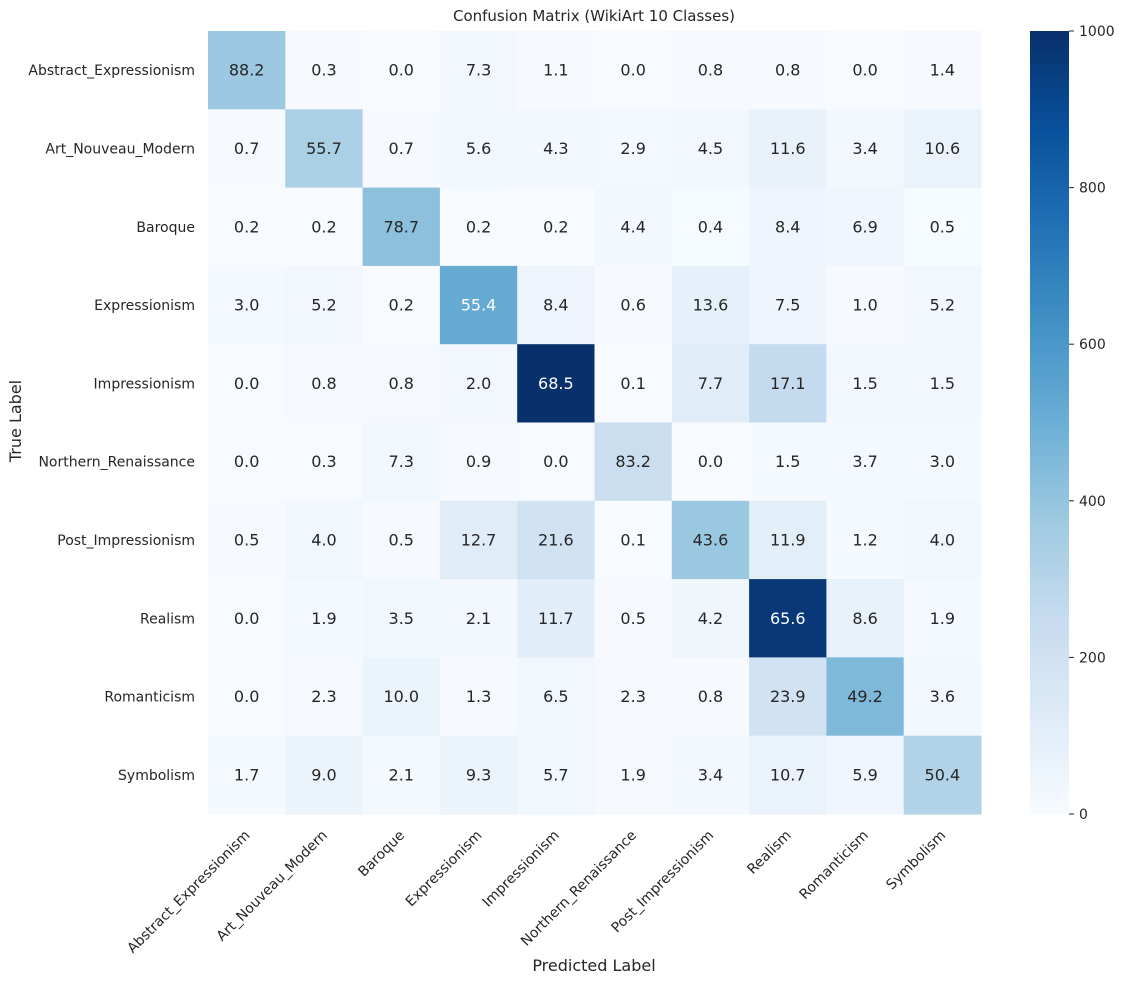 This screenshot has width=1125, height=984. I want to click on chart-title: Confusion Matrix (WikiArt 10 Classes), so click(594, 16).